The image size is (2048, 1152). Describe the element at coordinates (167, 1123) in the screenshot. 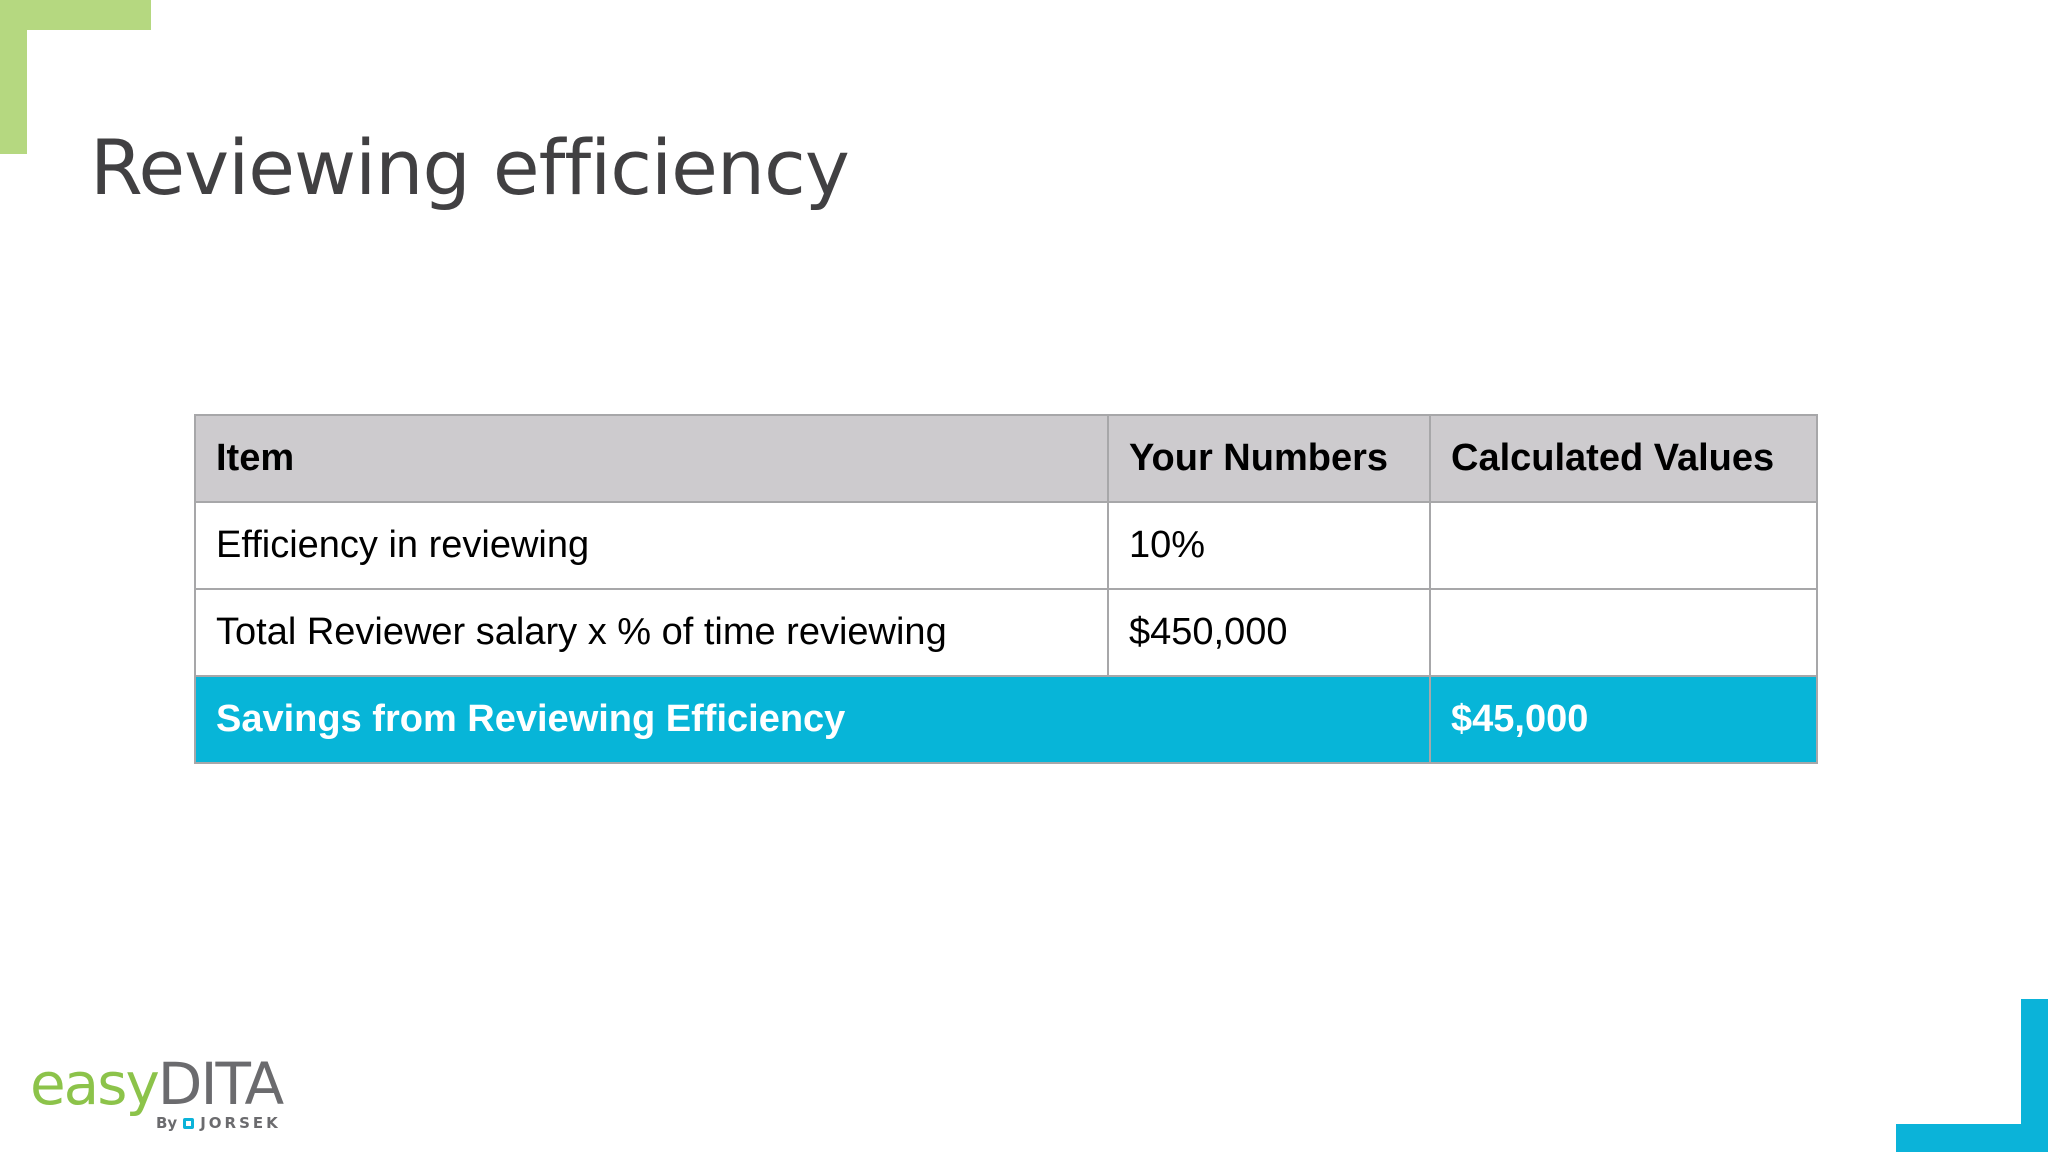

I see `logo-by: By` at that location.